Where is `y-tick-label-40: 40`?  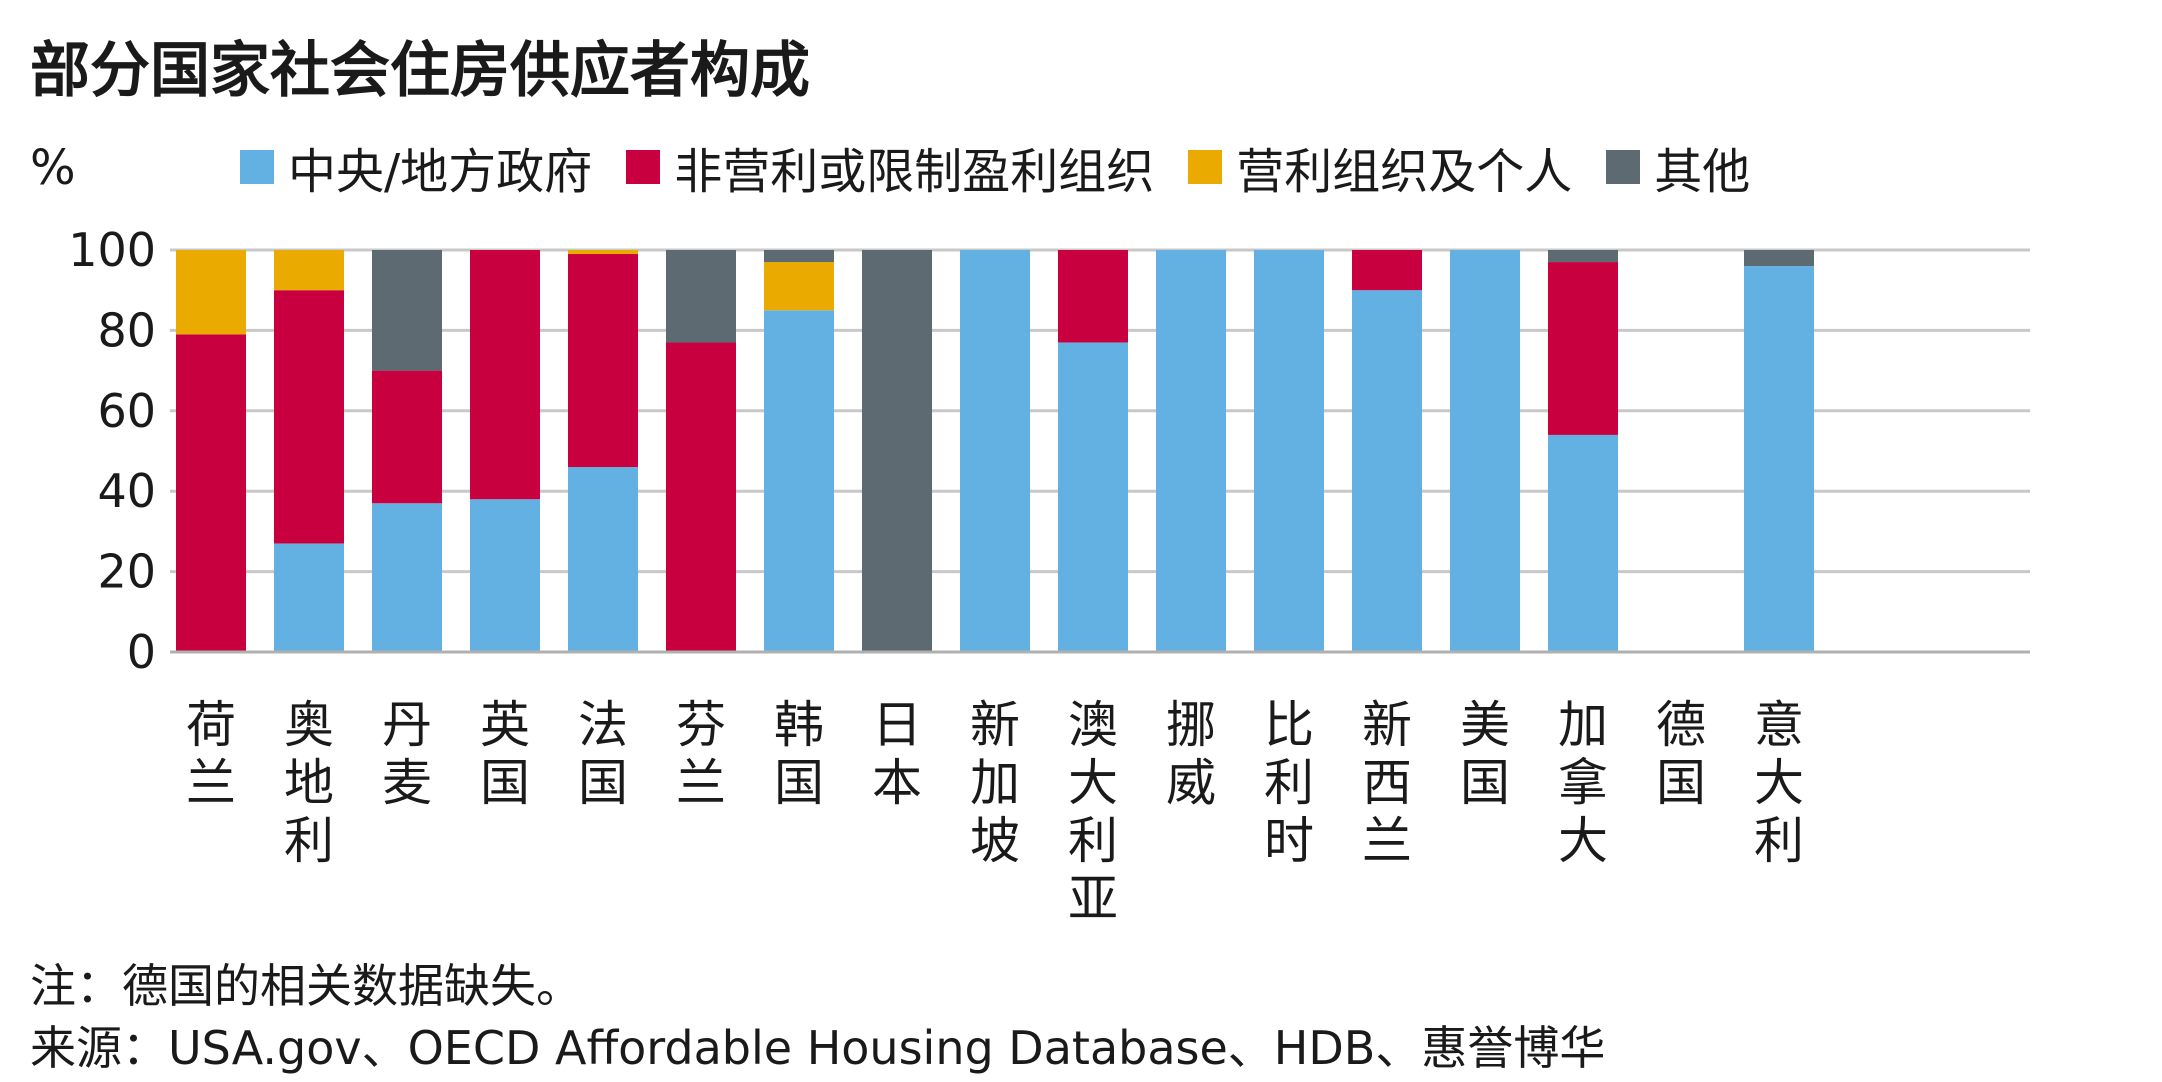
y-tick-label-40: 40 is located at coordinates (126, 491).